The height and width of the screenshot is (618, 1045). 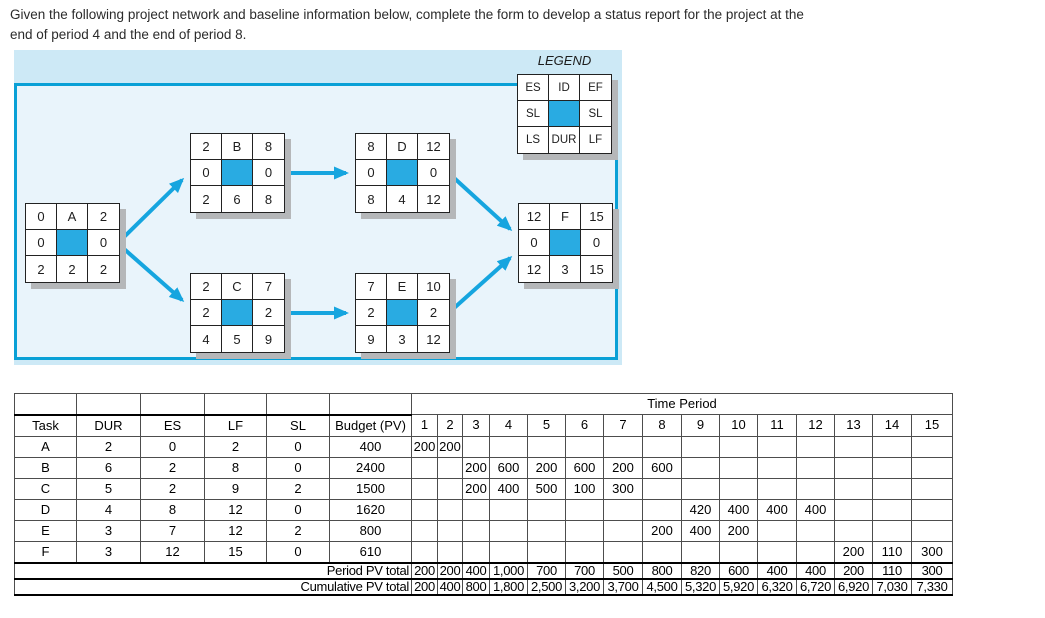 What do you see at coordinates (235, 446) in the screenshot?
I see `task-lf-cell: 2` at bounding box center [235, 446].